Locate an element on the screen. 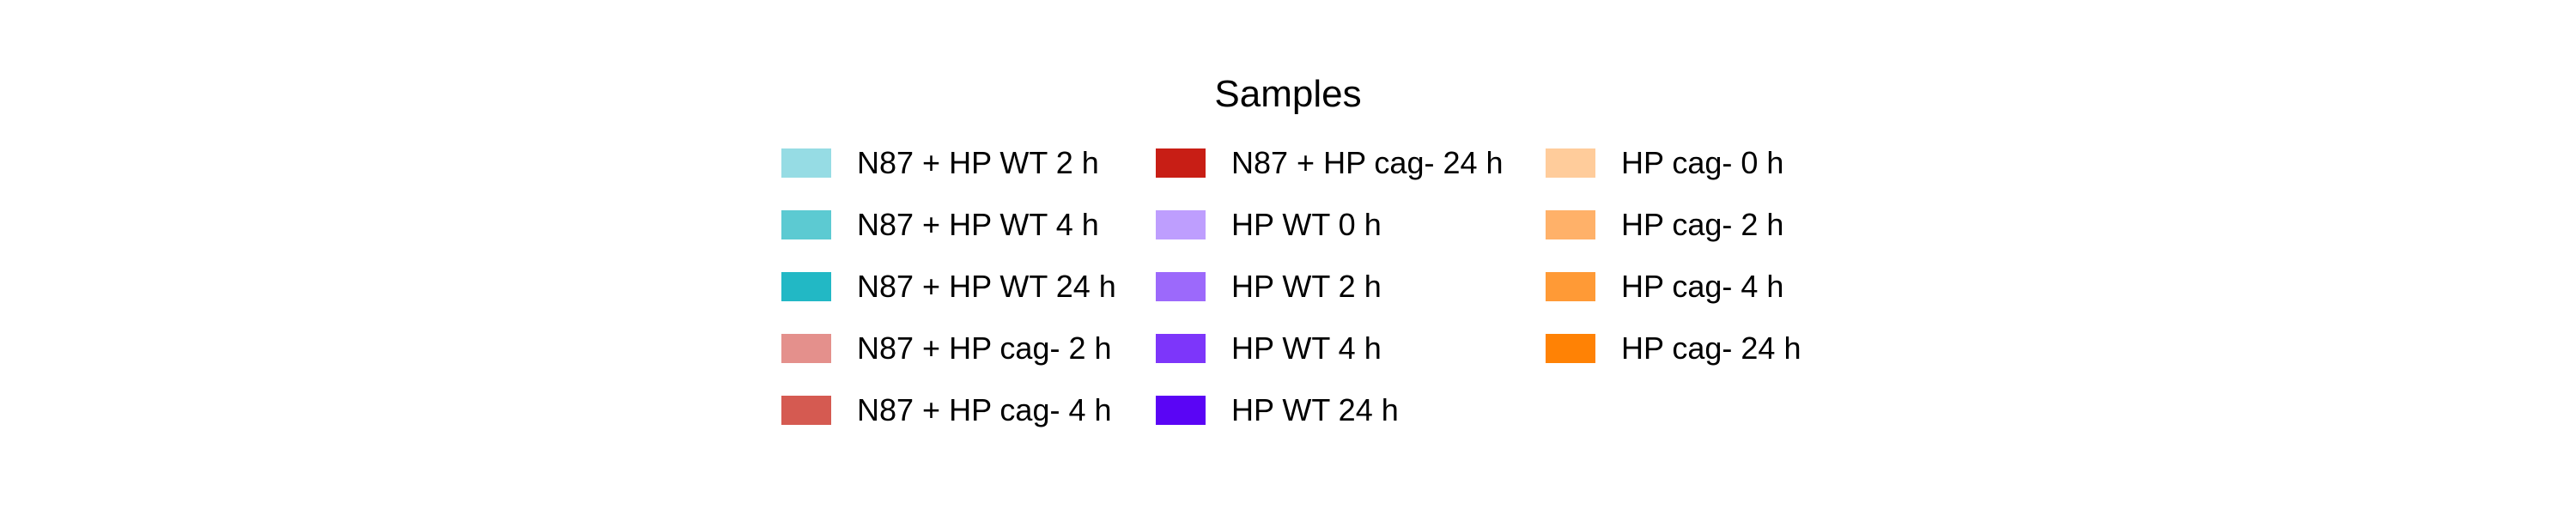 The height and width of the screenshot is (515, 2576). legend-label: HP WT 2 h is located at coordinates (1306, 286).